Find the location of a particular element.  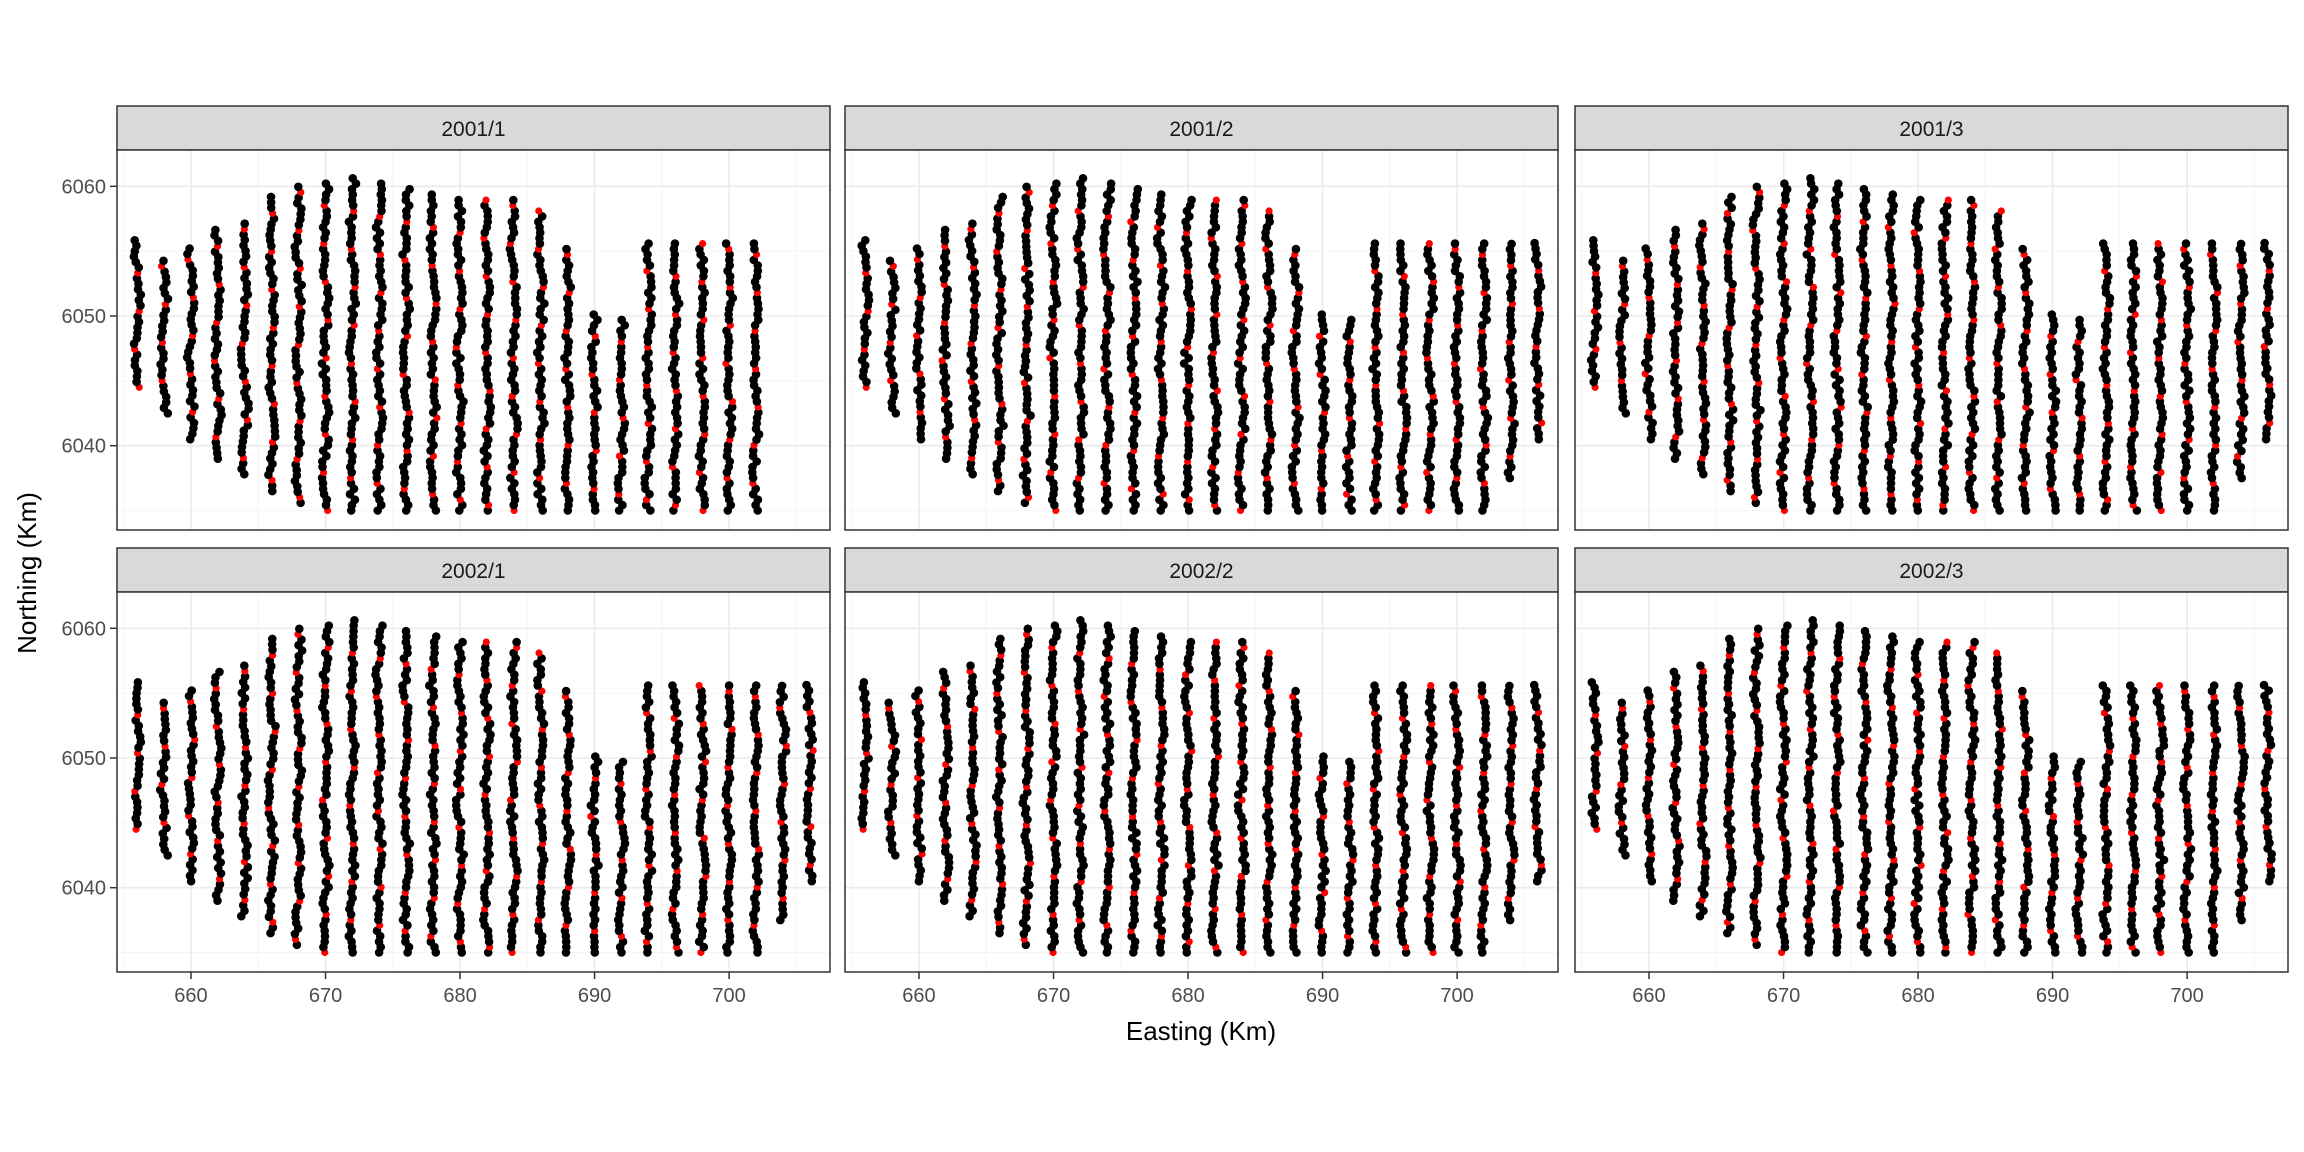

facet-panel: 2001/3 is located at coordinates (1931, 318).